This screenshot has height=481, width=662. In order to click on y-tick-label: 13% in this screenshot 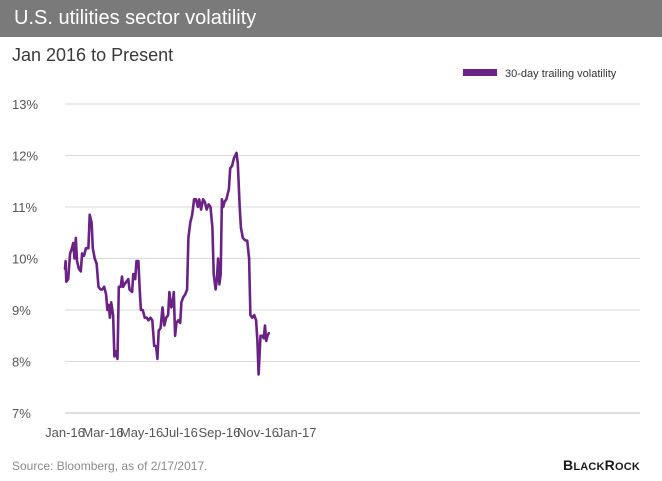, I will do `click(25, 104)`.